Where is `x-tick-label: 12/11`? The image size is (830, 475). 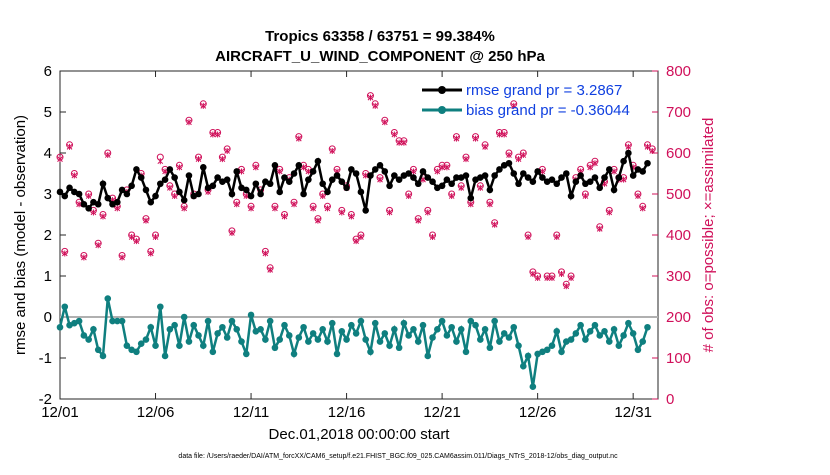
x-tick-label: 12/11 is located at coordinates (251, 412).